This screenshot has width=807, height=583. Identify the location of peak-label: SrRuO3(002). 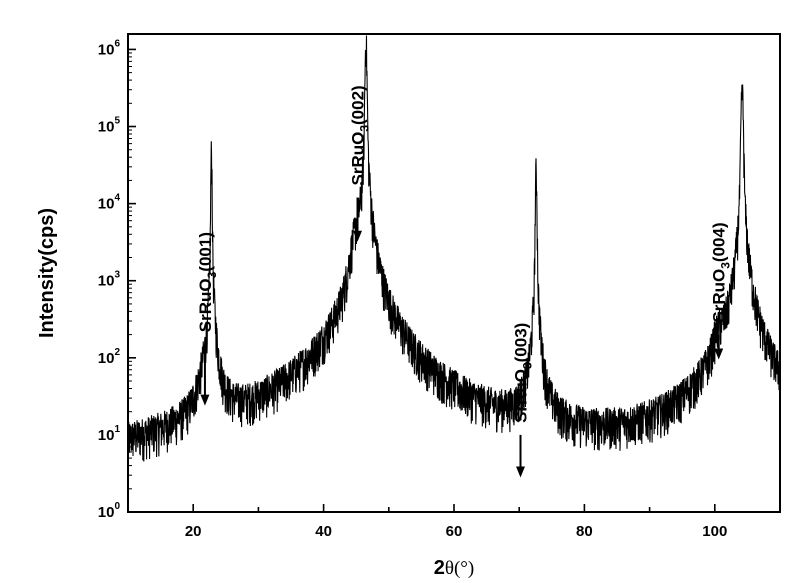
(360, 135).